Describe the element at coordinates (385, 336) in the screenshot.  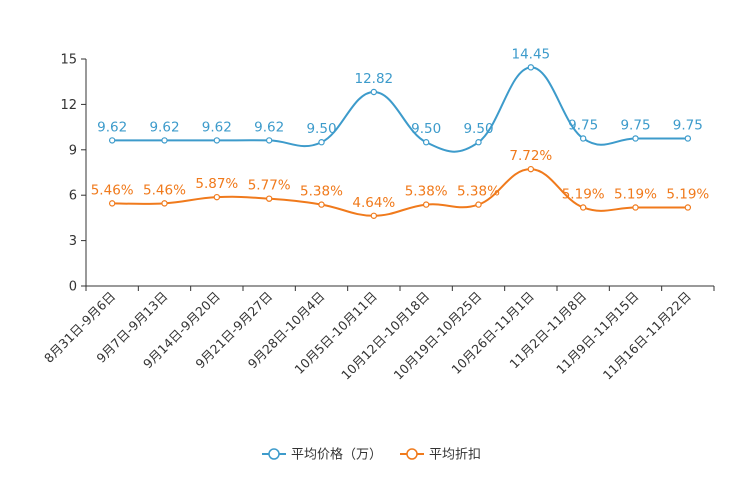
I see `x-tick-label: 10月12日-10月18日` at that location.